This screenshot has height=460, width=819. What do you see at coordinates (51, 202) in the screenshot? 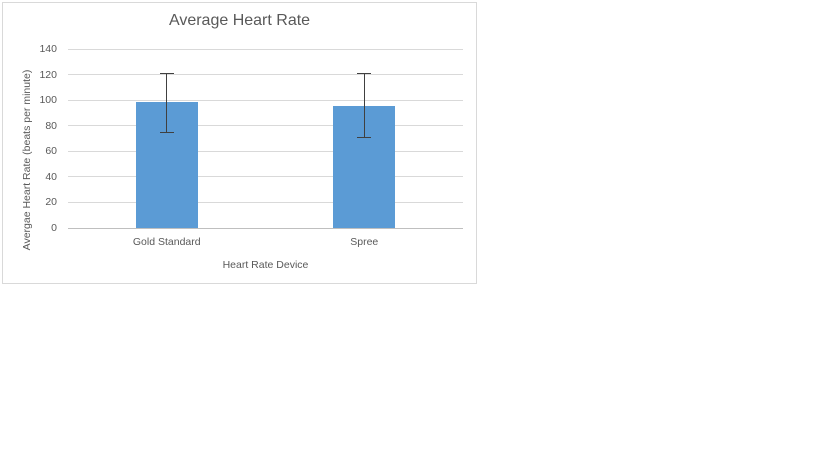
I see `y-tick-label: 20` at bounding box center [51, 202].